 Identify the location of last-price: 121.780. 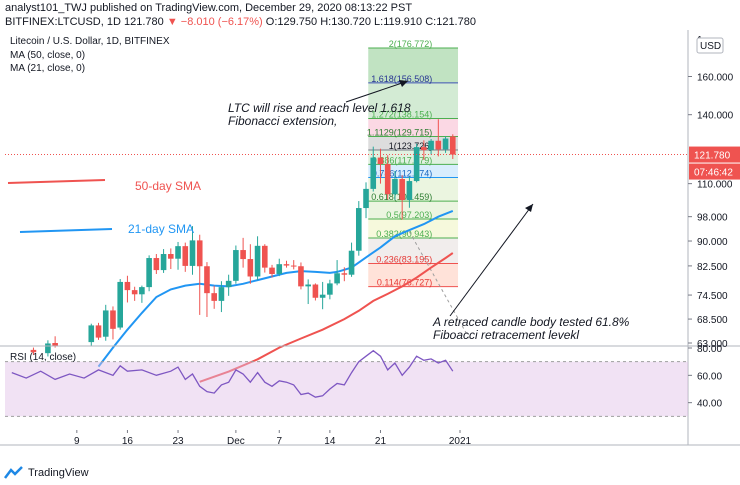
(144, 22).